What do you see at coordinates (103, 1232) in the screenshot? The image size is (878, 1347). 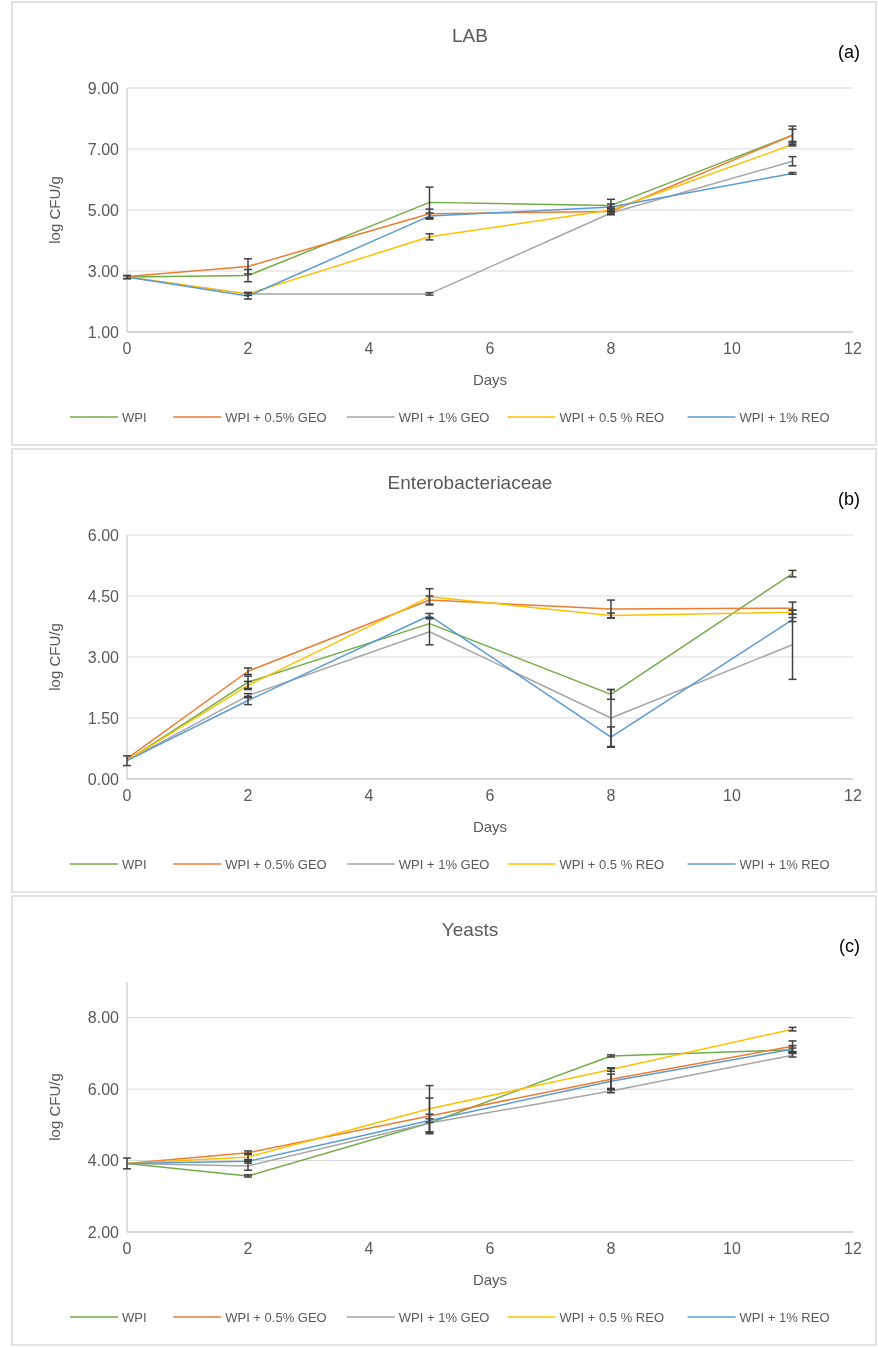 I see `y-tick-label: 2.00` at bounding box center [103, 1232].